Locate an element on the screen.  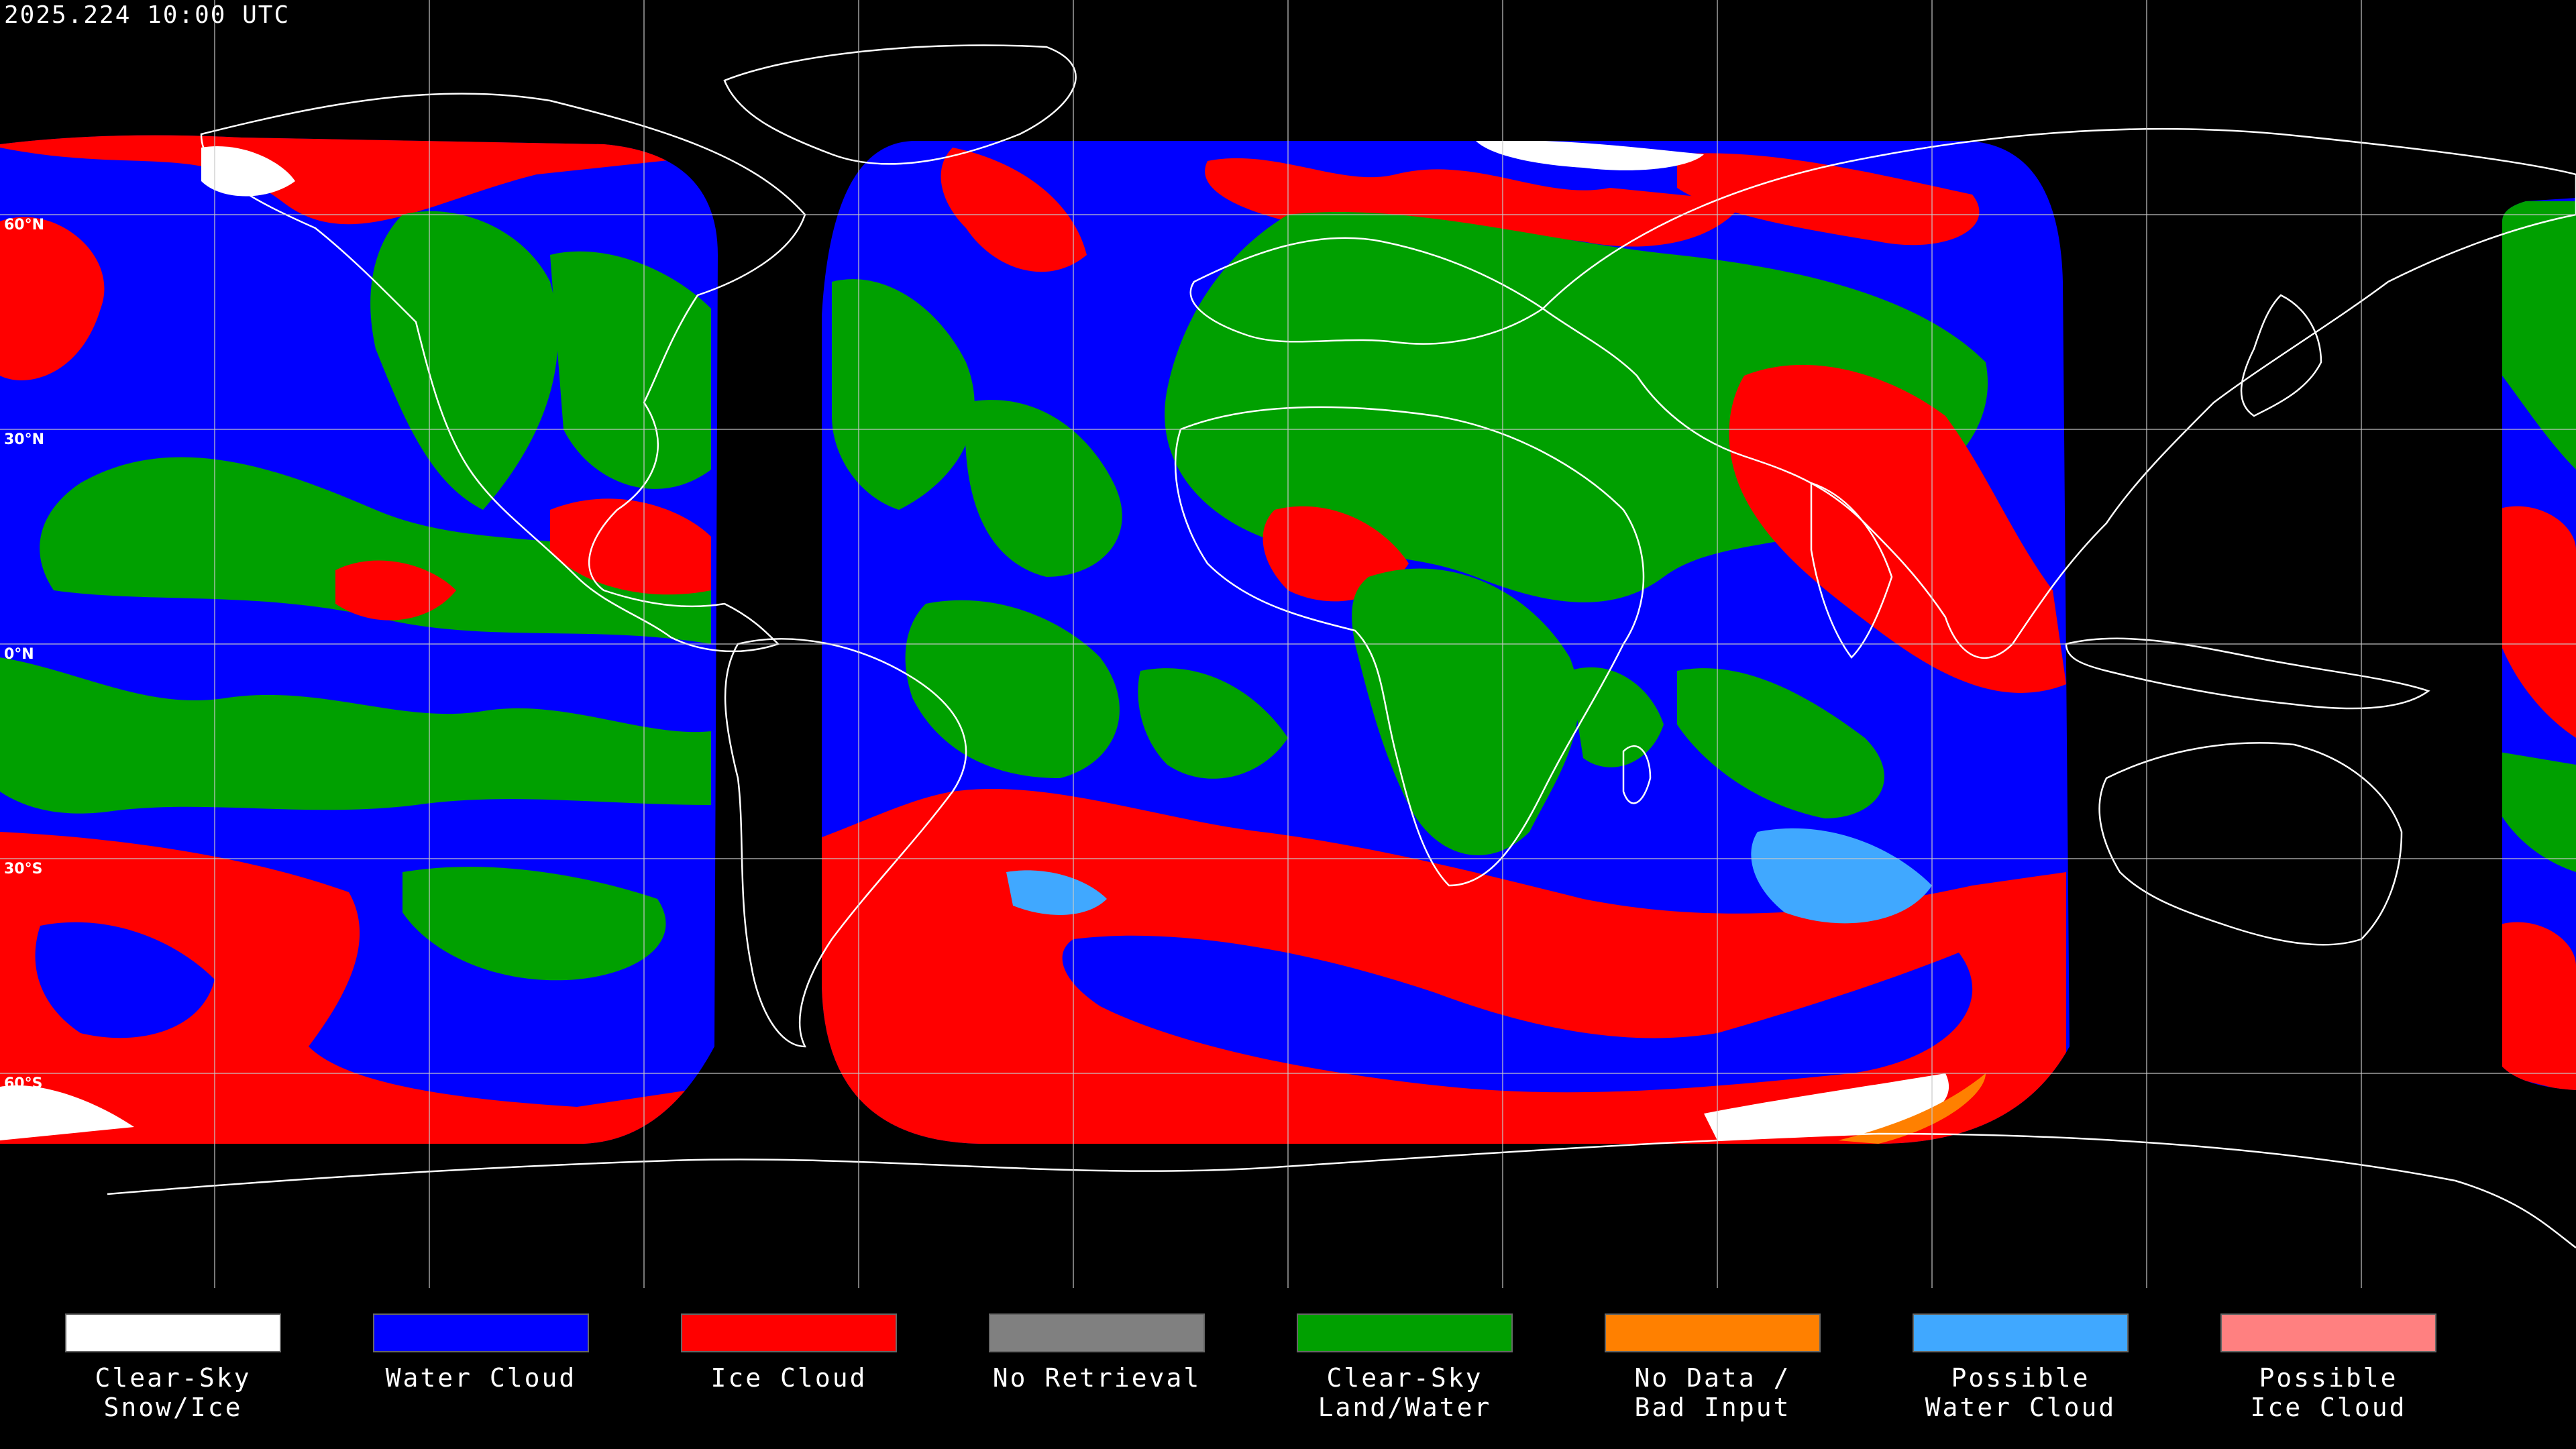
satellite-disk-east is located at coordinates (2539, 644).